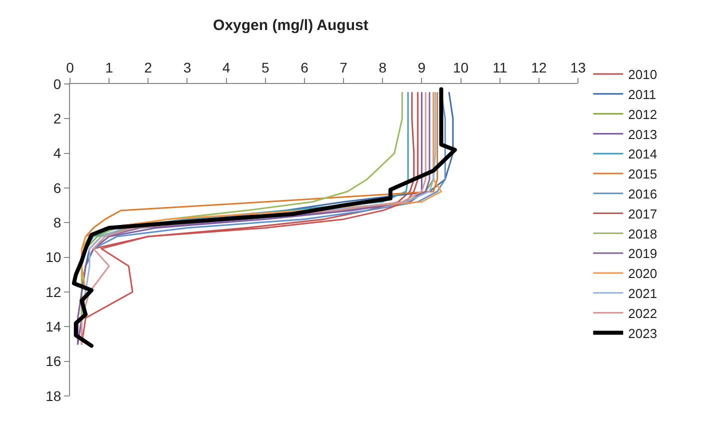  I want to click on legend-label: 2014, so click(643, 154).